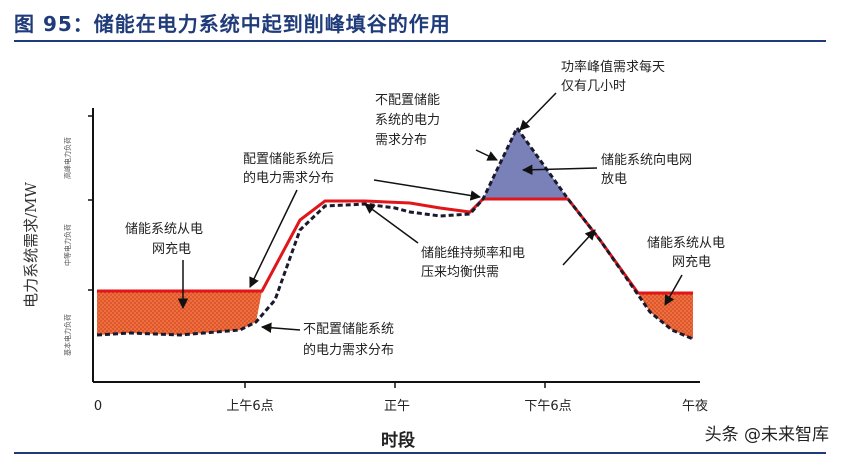  Describe the element at coordinates (673, 290) in the screenshot. I see `arrow-charge-right` at that location.